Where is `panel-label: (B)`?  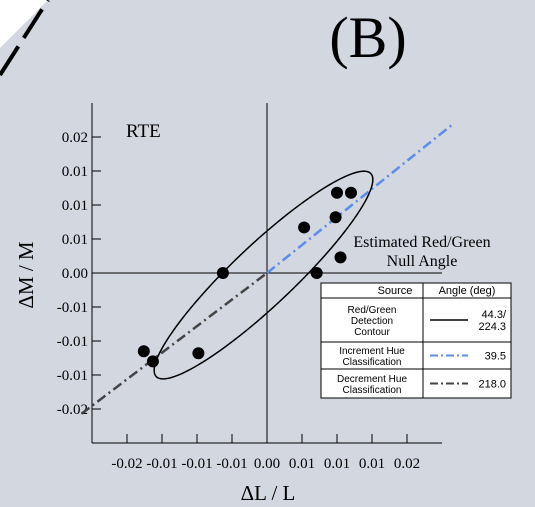
panel-label: (B) is located at coordinates (367, 37).